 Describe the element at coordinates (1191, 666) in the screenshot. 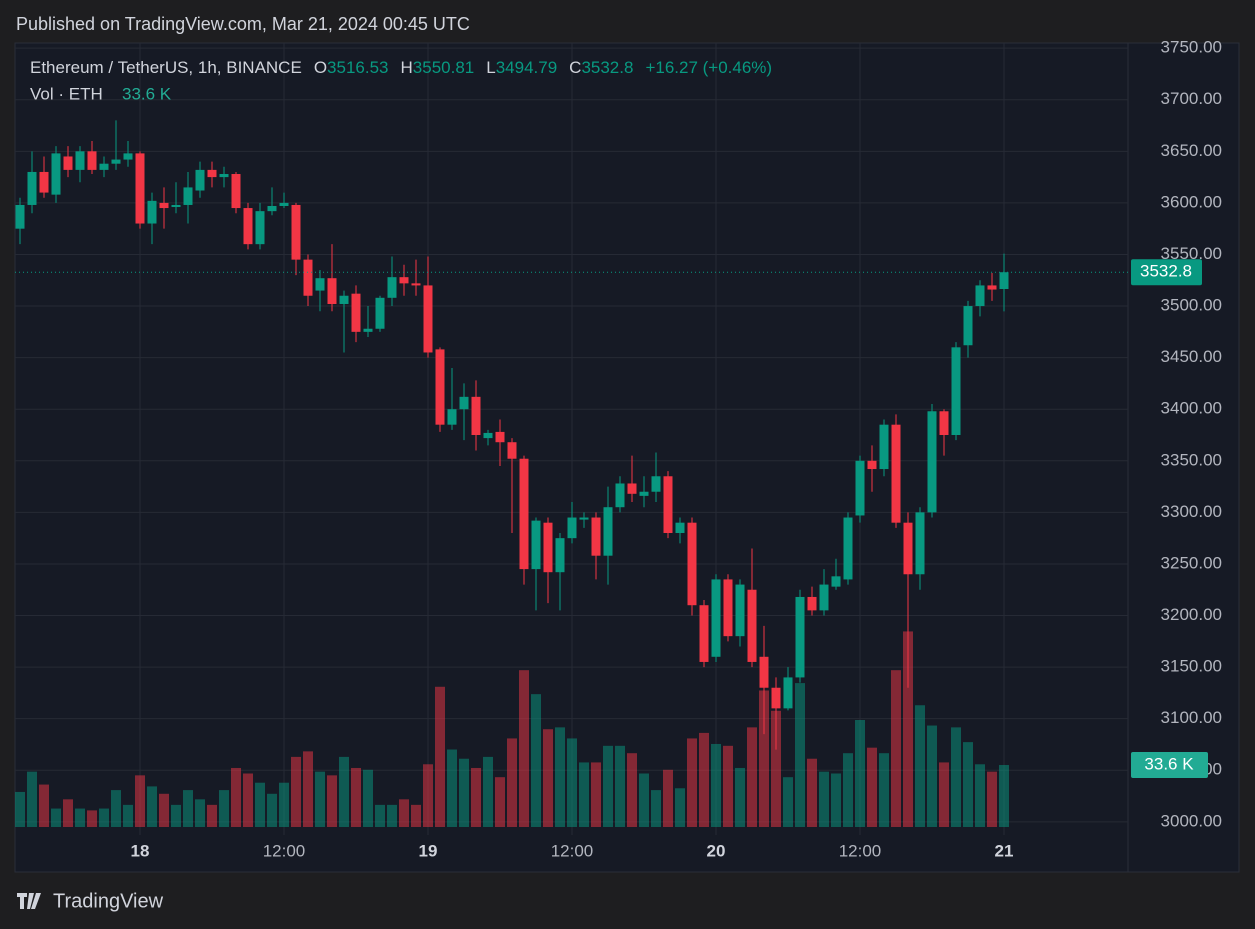

I see `y-tick-label: 3150.00` at that location.